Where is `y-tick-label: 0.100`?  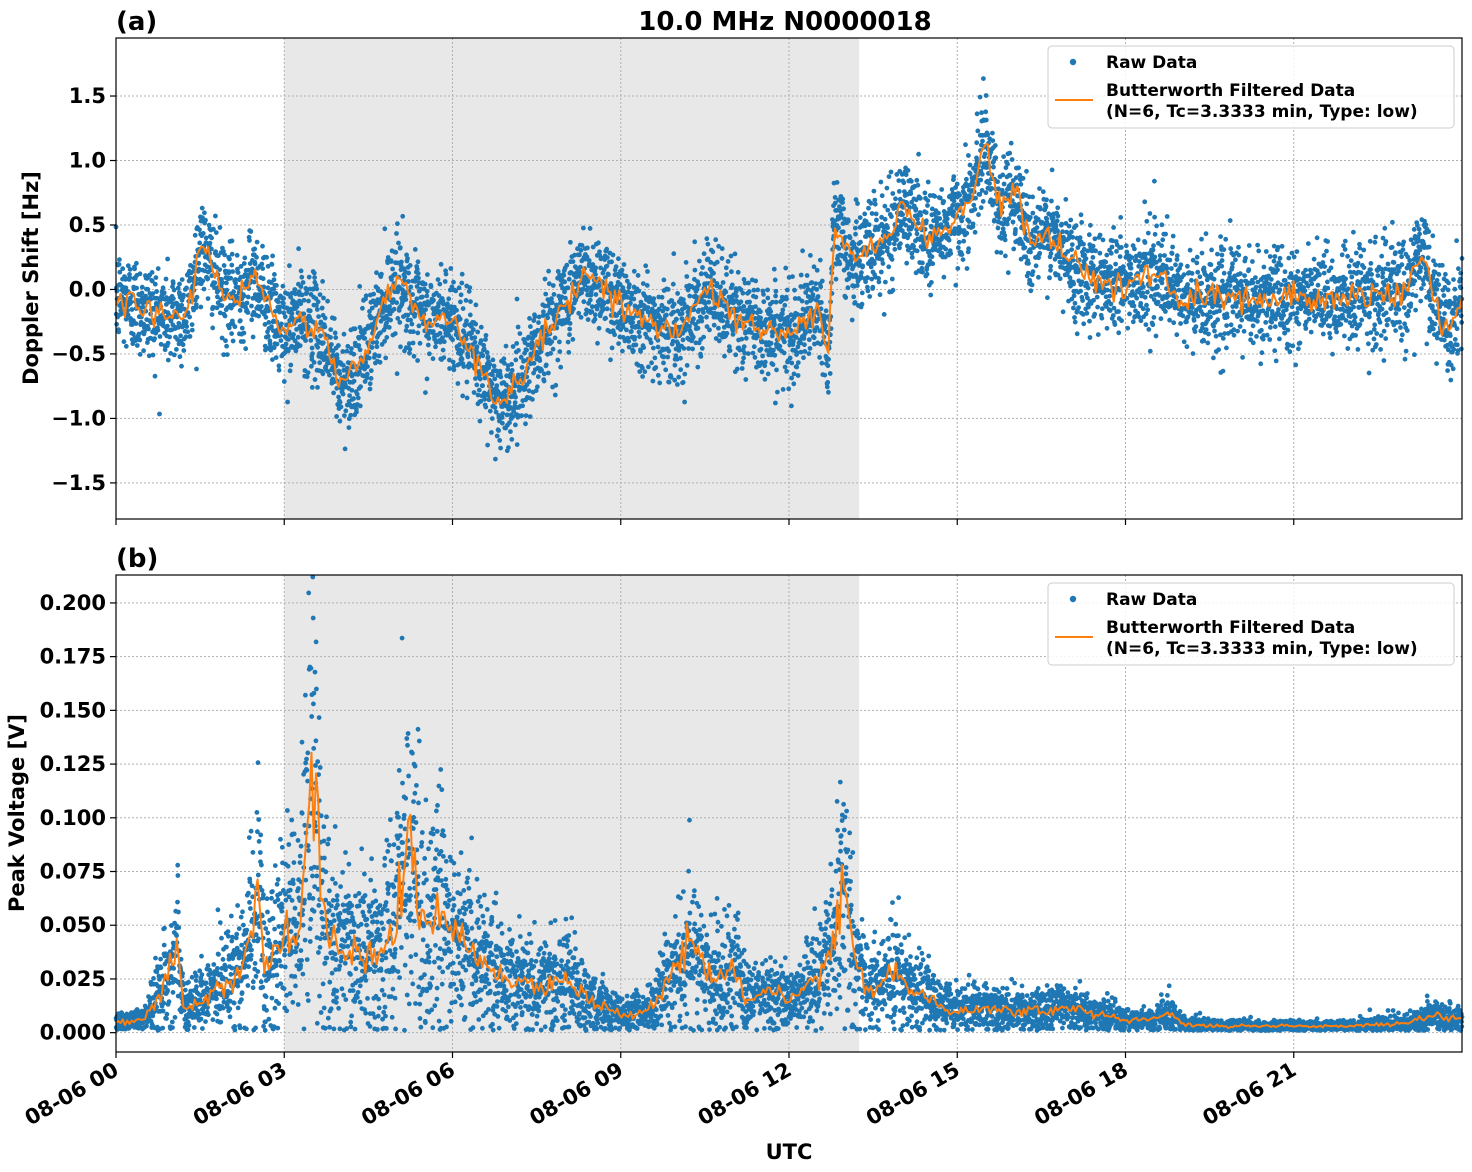
y-tick-label: 0.100 is located at coordinates (73, 818).